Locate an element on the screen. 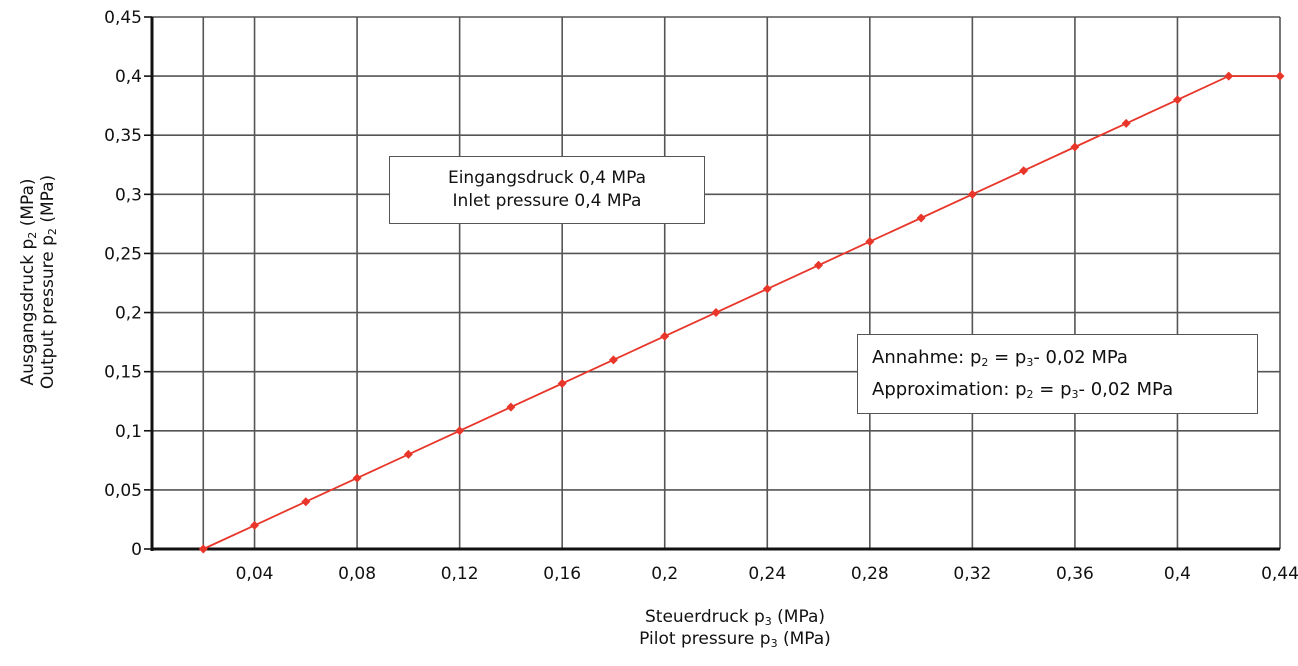 This screenshot has height=666, width=1298. y-tick-label: 0,1 is located at coordinates (128, 432).